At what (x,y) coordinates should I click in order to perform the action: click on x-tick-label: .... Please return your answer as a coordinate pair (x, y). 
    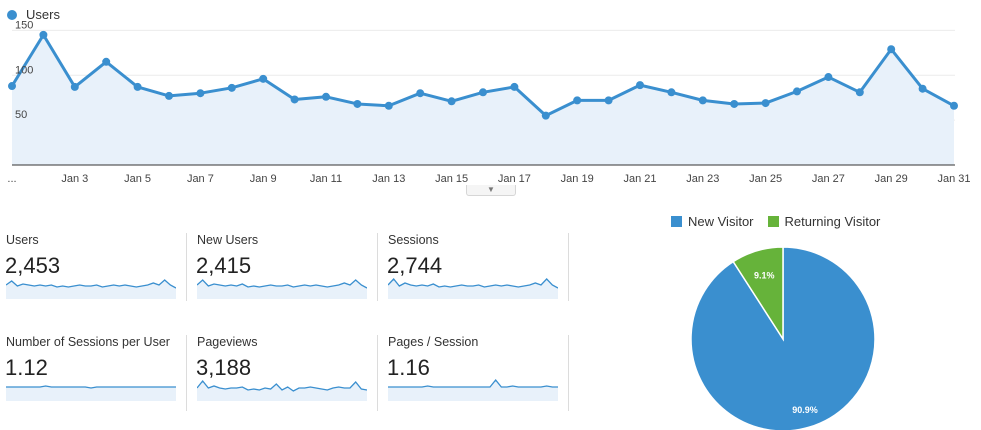
    Looking at the image, I should click on (11, 179).